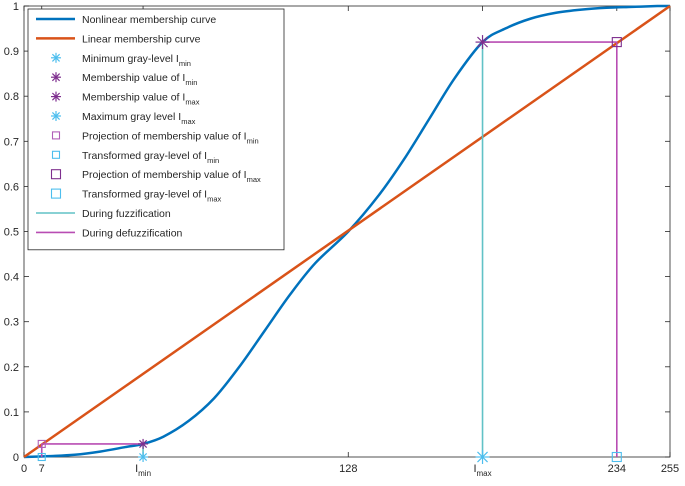 The width and height of the screenshot is (685, 486). What do you see at coordinates (11, 368) in the screenshot?
I see `y-tick-label: 0.2` at bounding box center [11, 368].